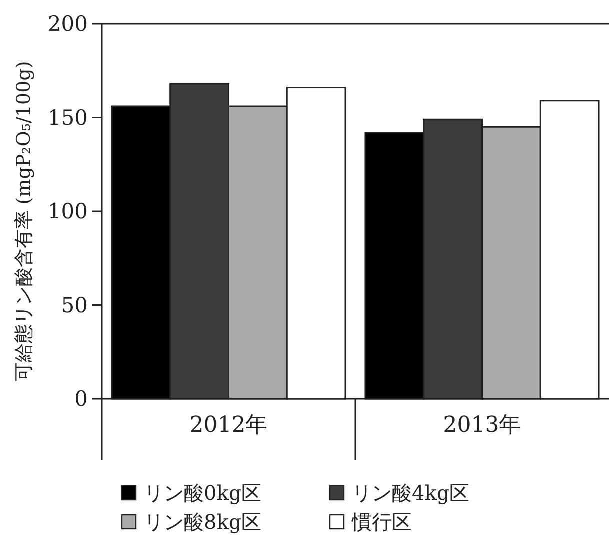  What do you see at coordinates (203, 493) in the screenshot?
I see `legend-label: リン酸0kg区` at bounding box center [203, 493].